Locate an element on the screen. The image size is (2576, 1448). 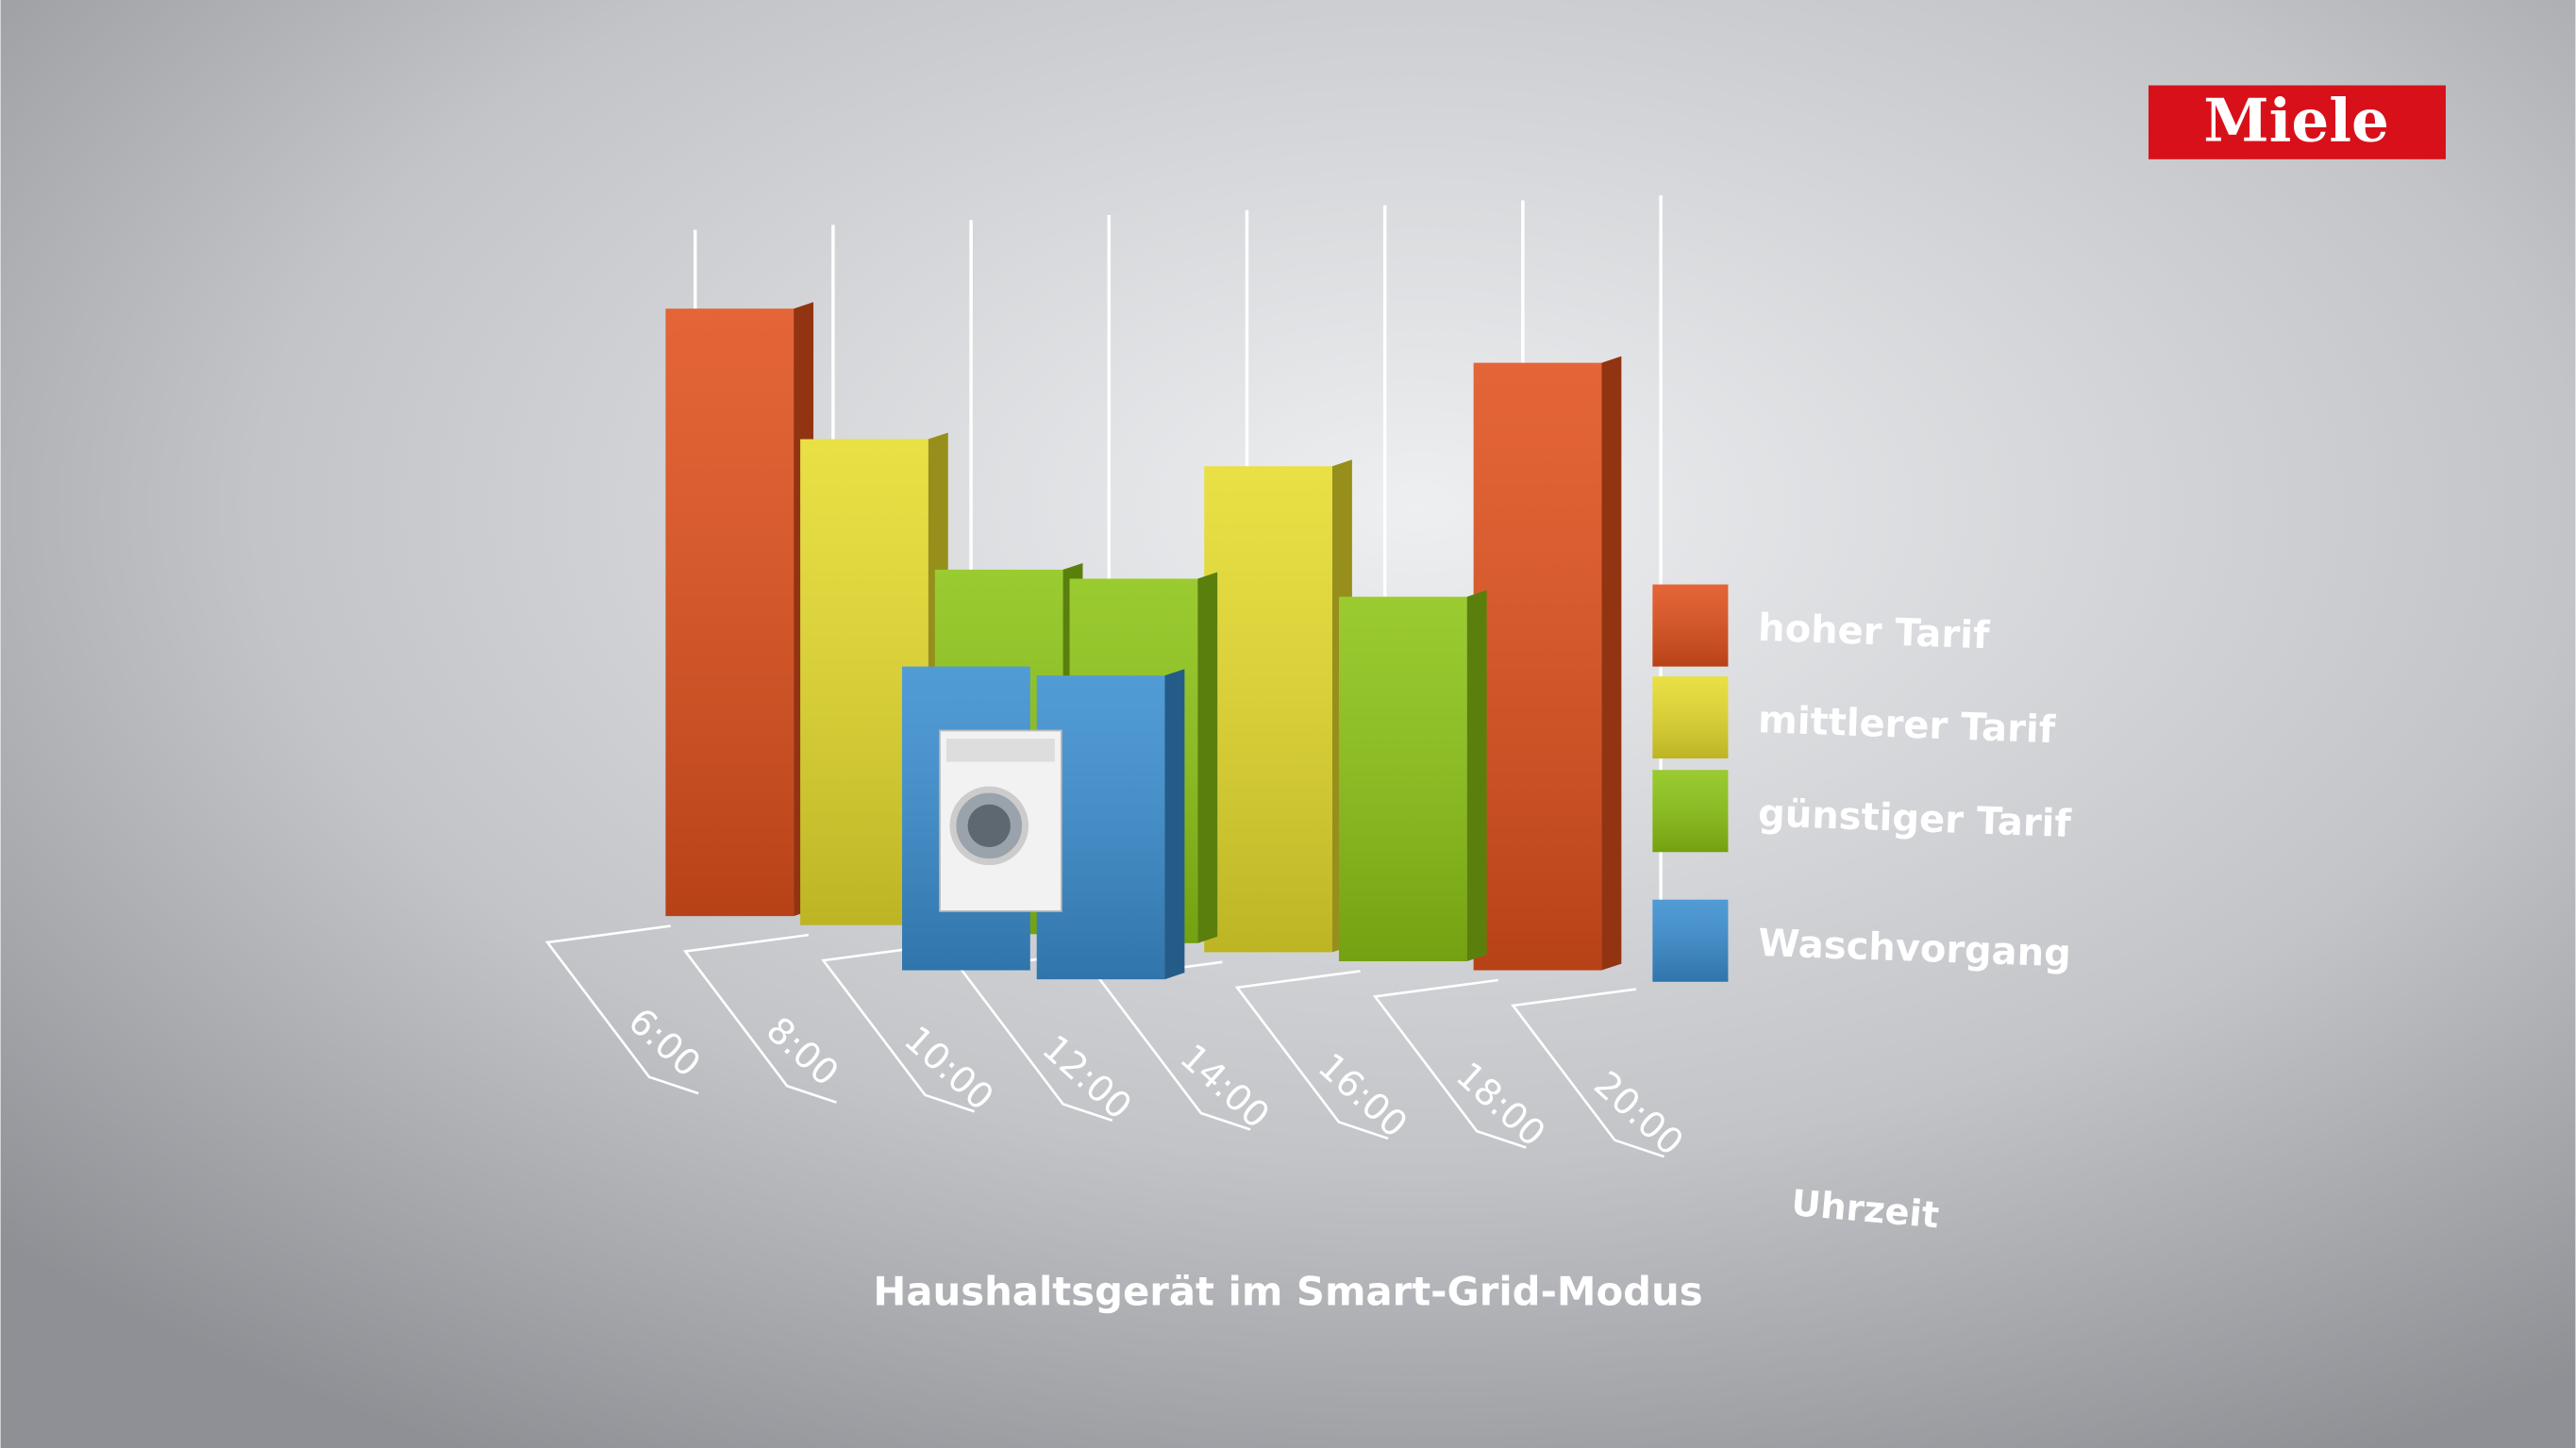
logo: Miele is located at coordinates (2296, 121).